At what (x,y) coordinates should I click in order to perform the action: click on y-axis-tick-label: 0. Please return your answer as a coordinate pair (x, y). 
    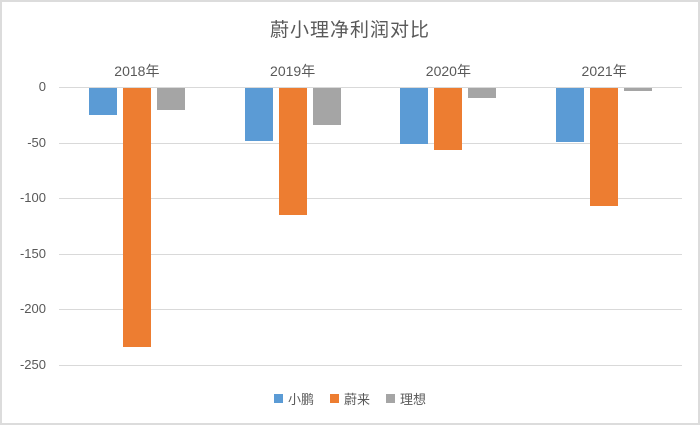
    Looking at the image, I should click on (42, 86).